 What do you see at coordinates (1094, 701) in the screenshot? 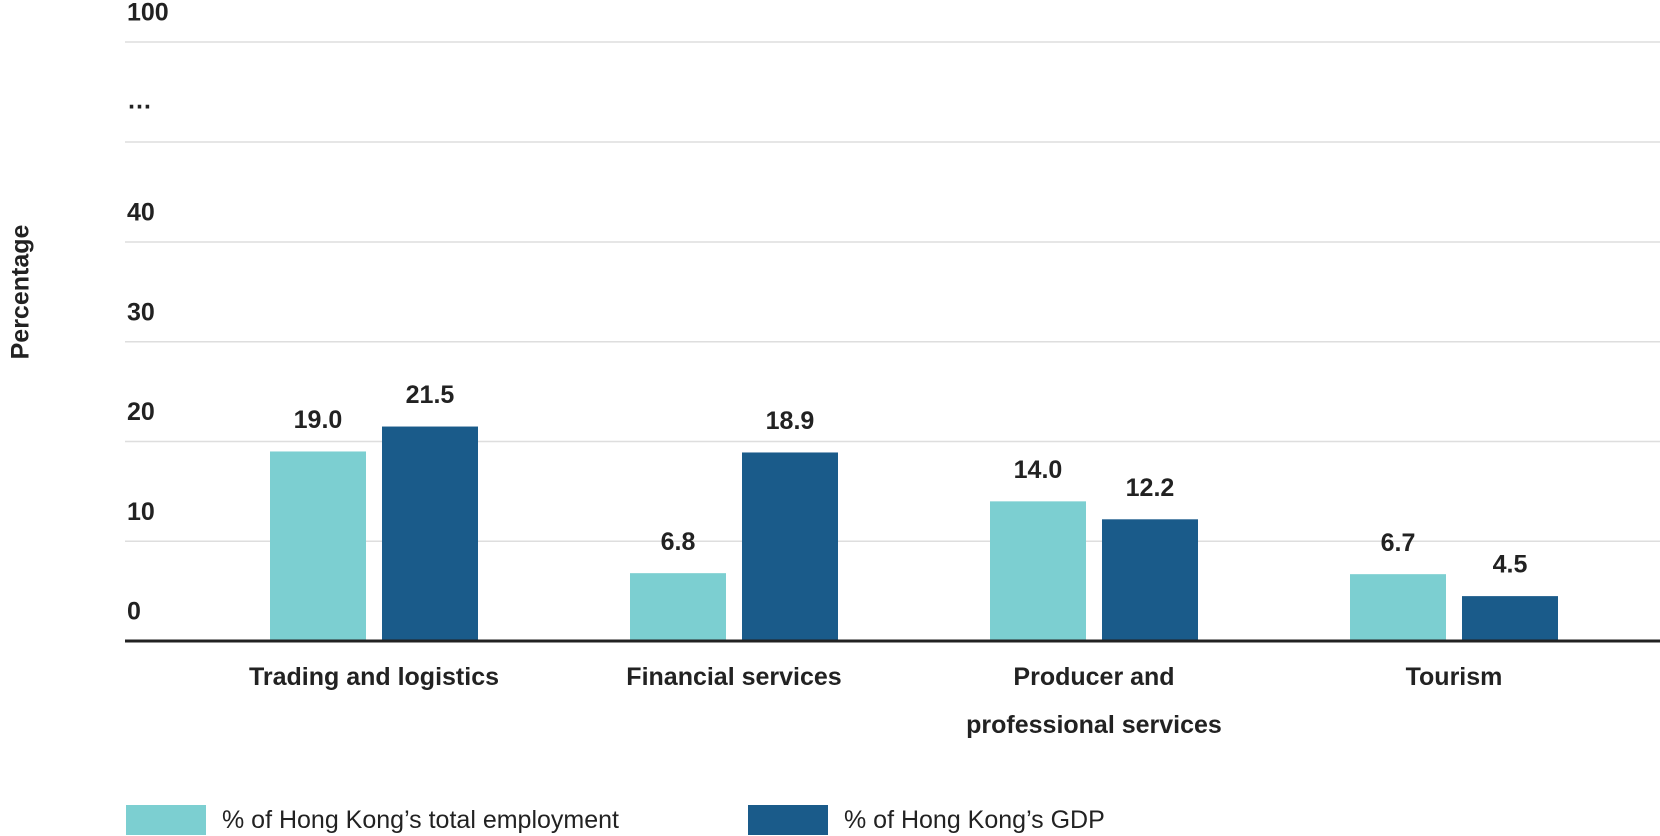
I see `x-tick-label: Producer and professional services` at bounding box center [1094, 701].